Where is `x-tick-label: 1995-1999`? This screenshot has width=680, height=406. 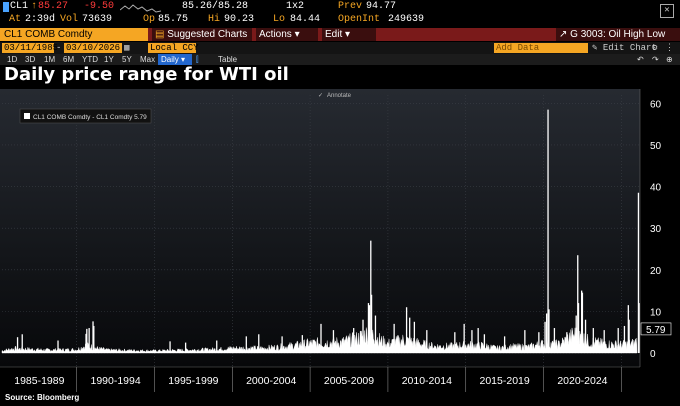 x-tick-label: 1995-1999 is located at coordinates (193, 381).